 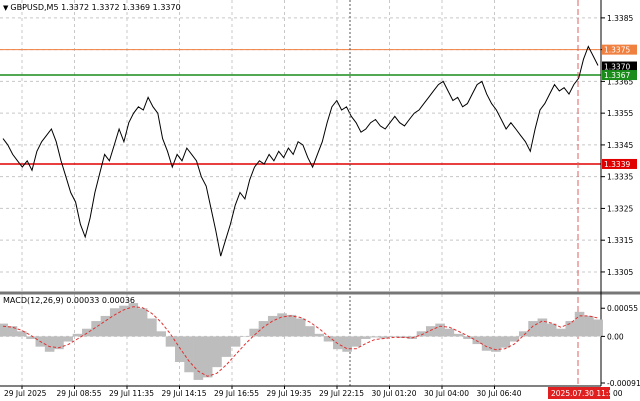 I want to click on symbol-header: ▼ GBPUSD,M5 1.3372 1.3372 1.3369 1.3370, so click(x=92, y=7).